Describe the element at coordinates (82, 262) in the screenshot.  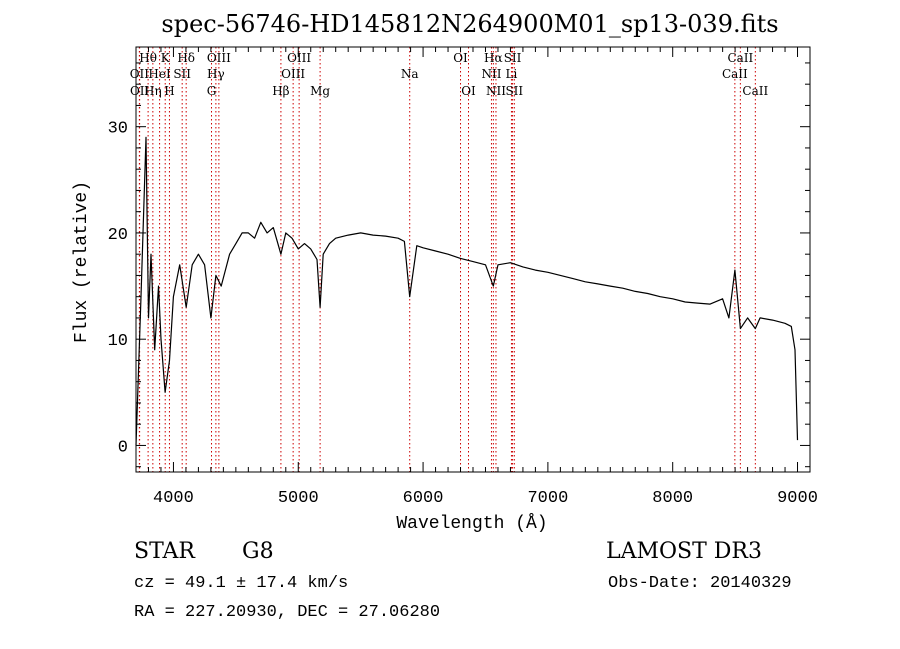
I see `y-axis-label: Flux (relative)` at that location.